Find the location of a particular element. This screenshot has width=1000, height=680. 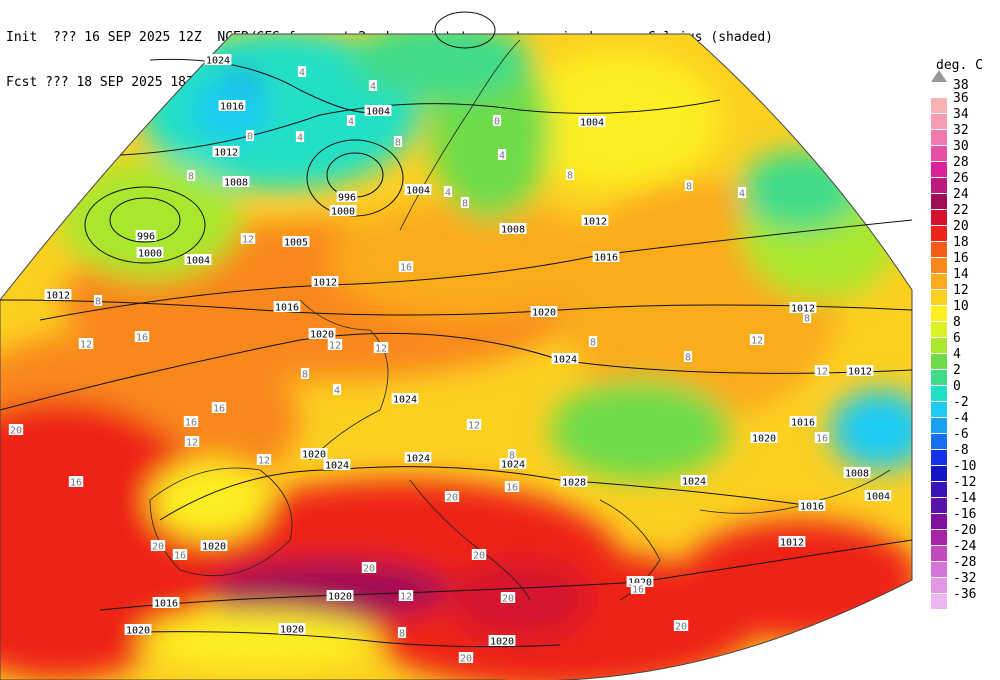

legend-label: 36 is located at coordinates (961, 98).